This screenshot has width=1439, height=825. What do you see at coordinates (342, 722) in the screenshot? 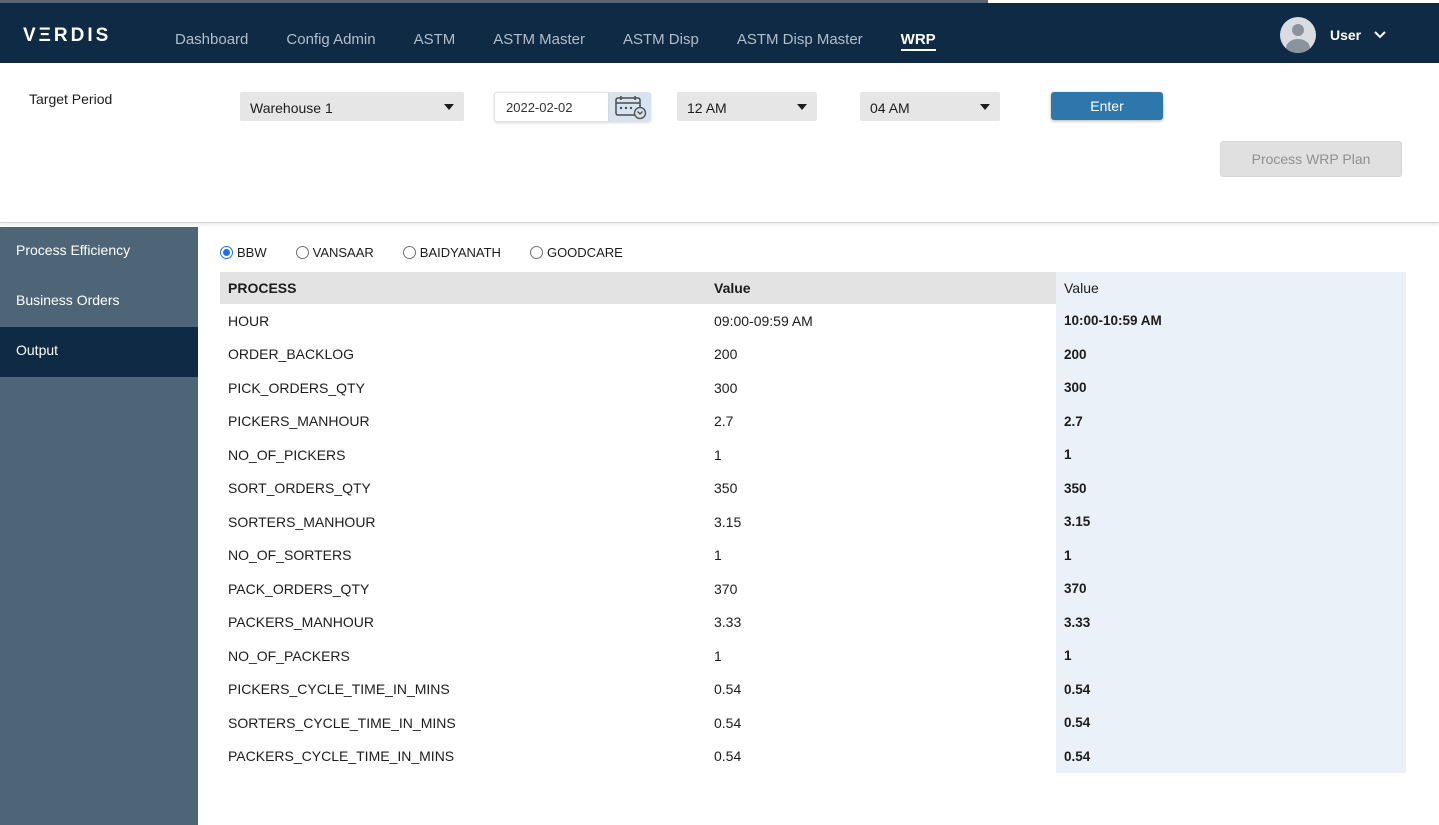
I see `process-cell: SORTERS_CYCLE_TIME_IN_MINS` at bounding box center [342, 722].